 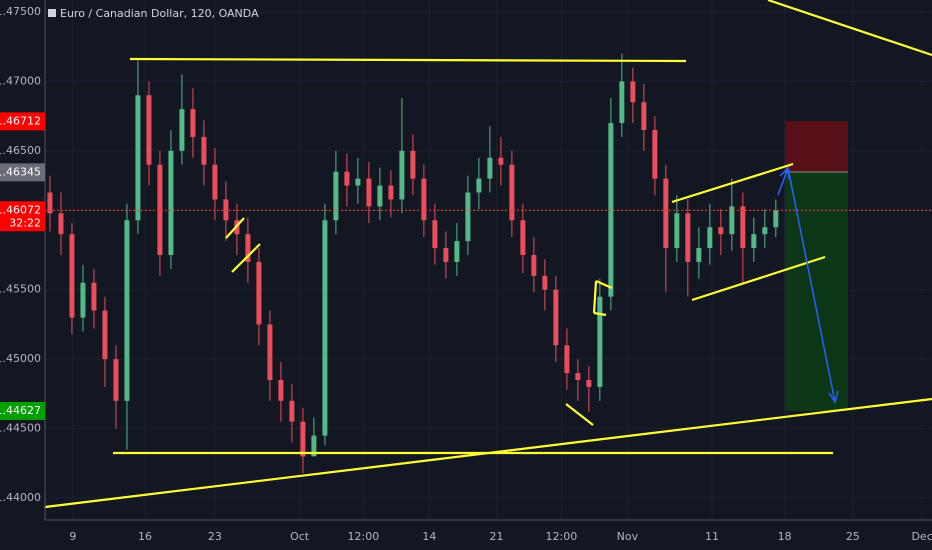 I want to click on target-zone, so click(x=816, y=291).